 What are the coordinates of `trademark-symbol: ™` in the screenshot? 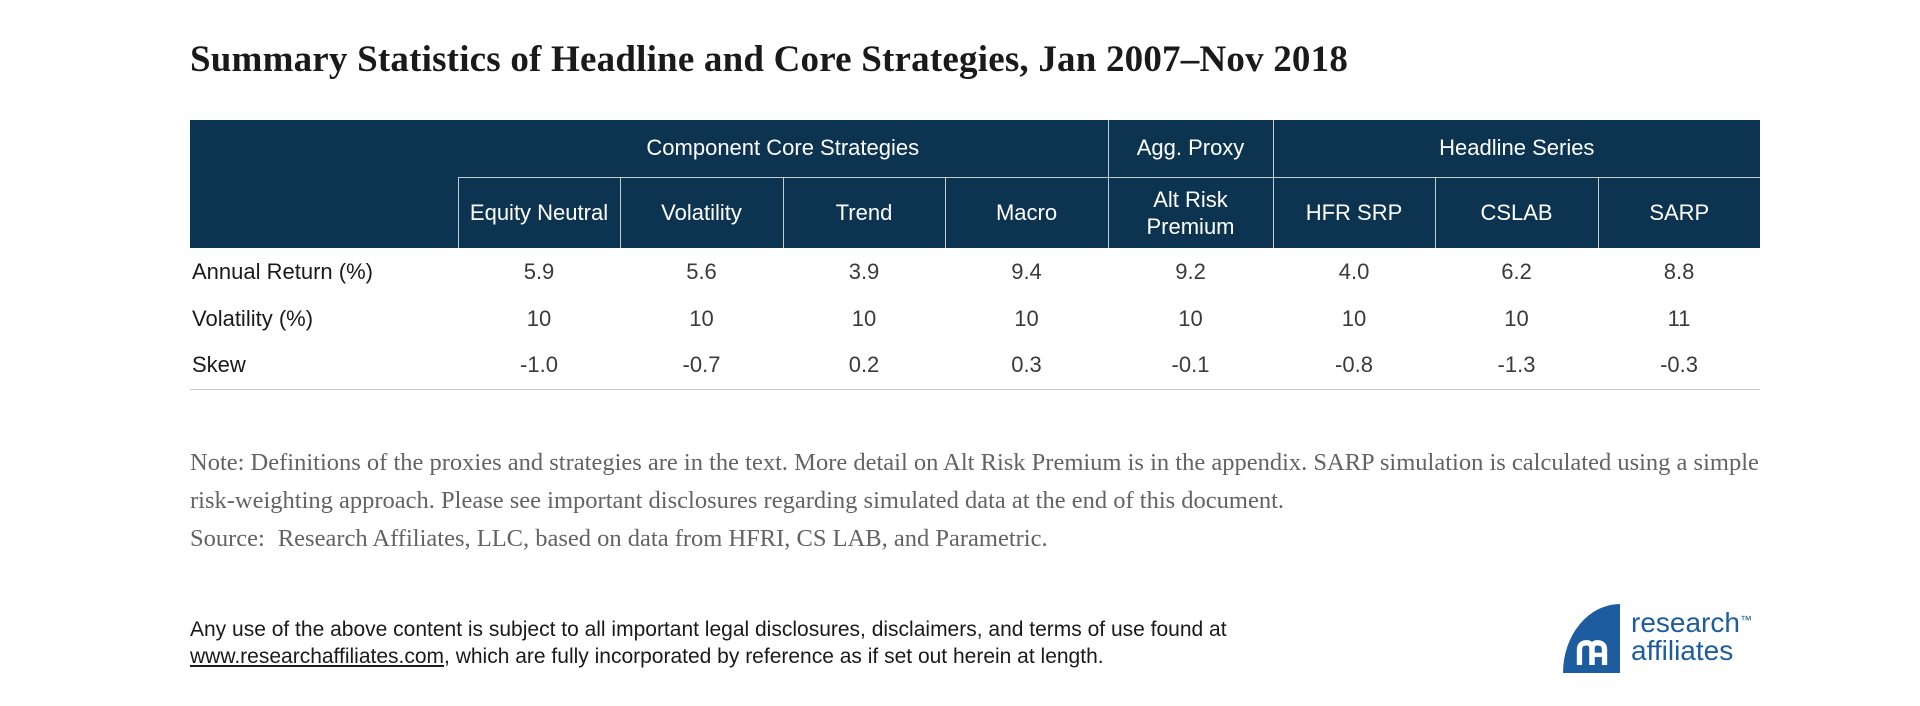 It's located at (1745, 620).